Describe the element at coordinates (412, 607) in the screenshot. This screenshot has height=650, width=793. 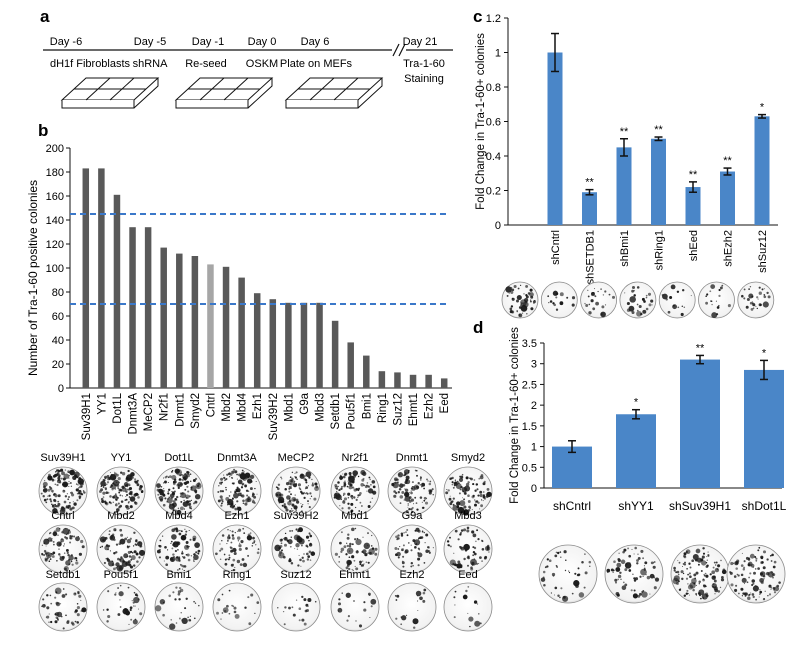
I see `plate-ezh2` at that location.